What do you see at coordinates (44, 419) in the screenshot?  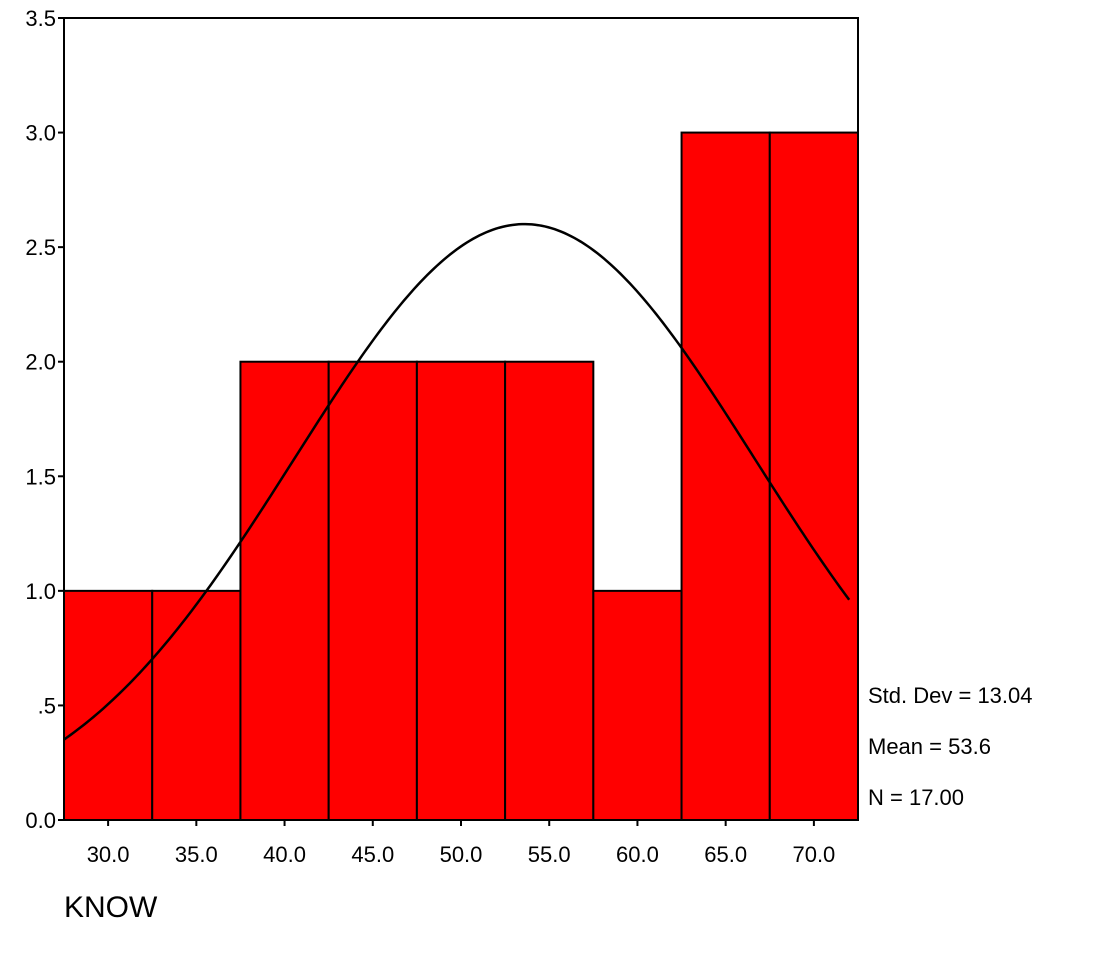 I see `y-axis: 0.0 .5 1.0 1.5 2.0 2.5 3.0 3.5` at bounding box center [44, 419].